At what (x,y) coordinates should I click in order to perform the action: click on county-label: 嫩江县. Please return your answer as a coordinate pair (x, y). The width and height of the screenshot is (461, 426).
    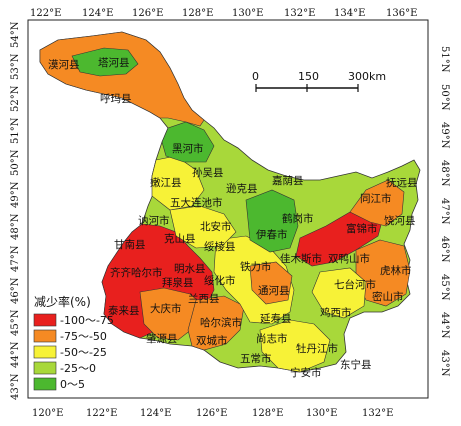
    Looking at the image, I should click on (166, 182).